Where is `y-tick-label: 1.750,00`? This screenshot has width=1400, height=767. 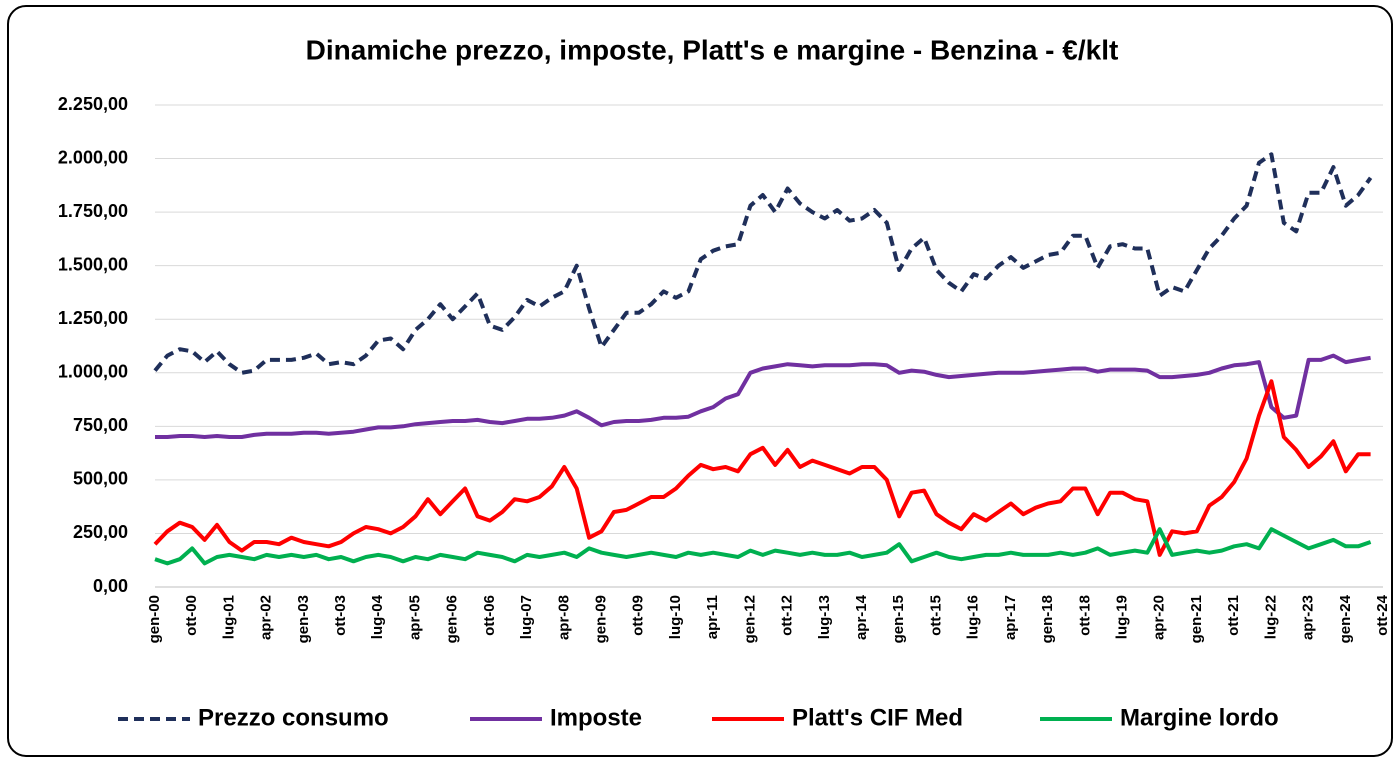
y-tick-label: 1.750,00 is located at coordinates (93, 211).